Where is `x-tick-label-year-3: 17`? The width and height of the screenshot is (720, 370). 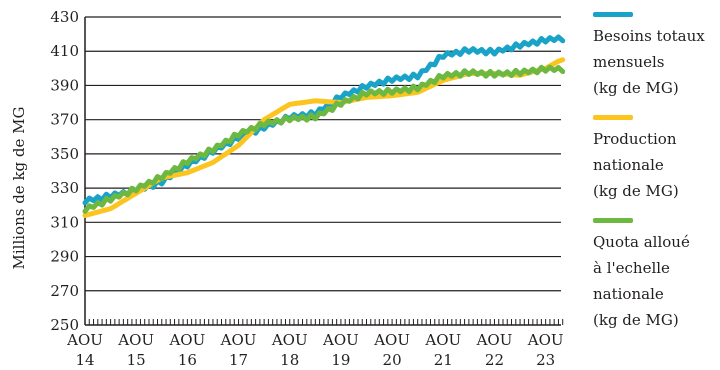
x-tick-label-year-3: 17 is located at coordinates (238, 360).